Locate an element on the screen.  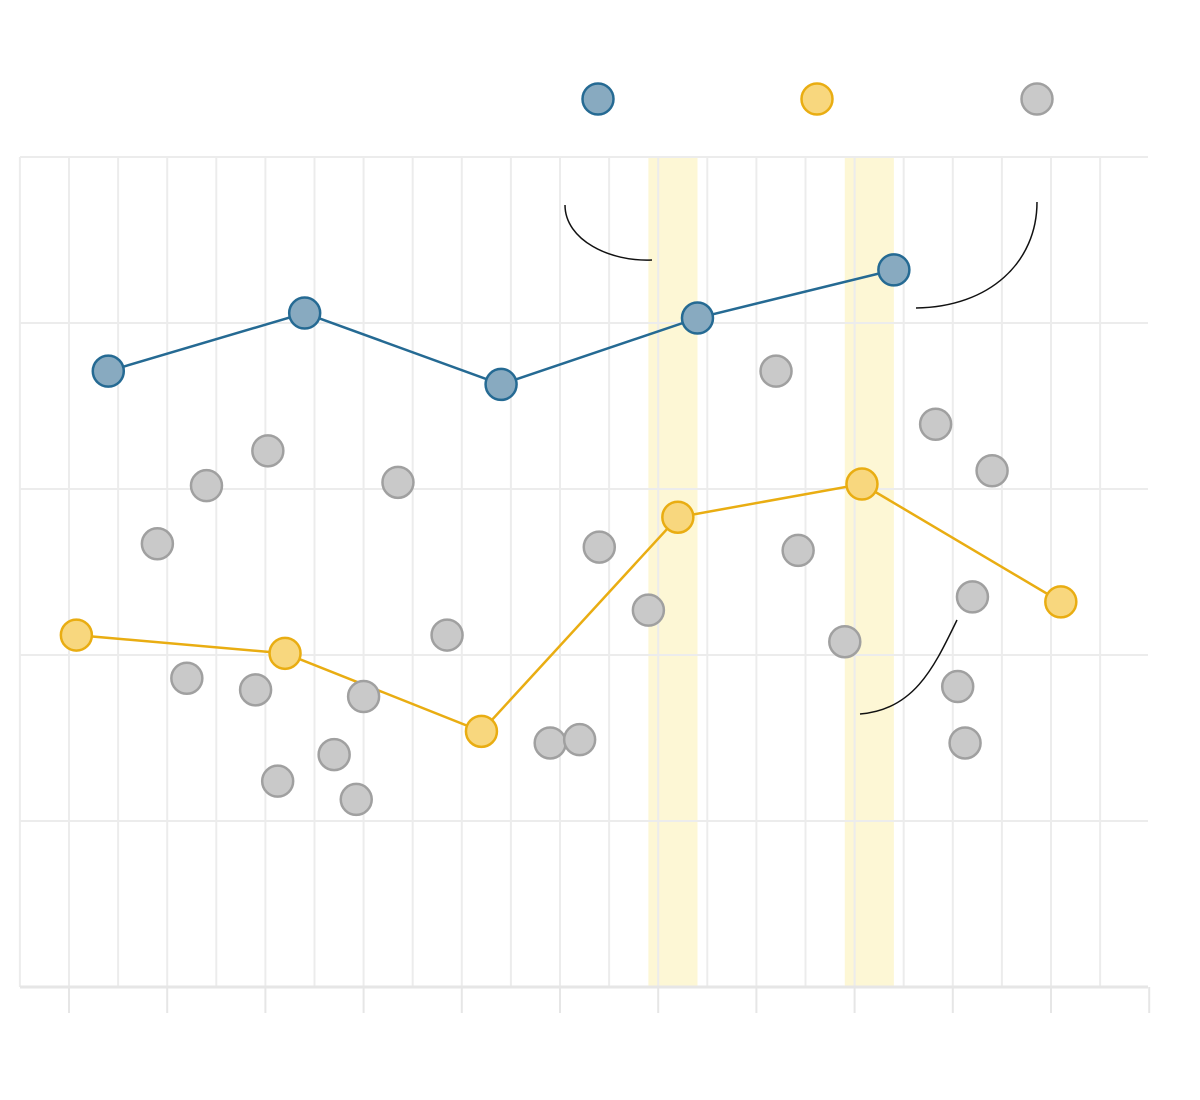
legend-marker-yellow is located at coordinates (817, 99).